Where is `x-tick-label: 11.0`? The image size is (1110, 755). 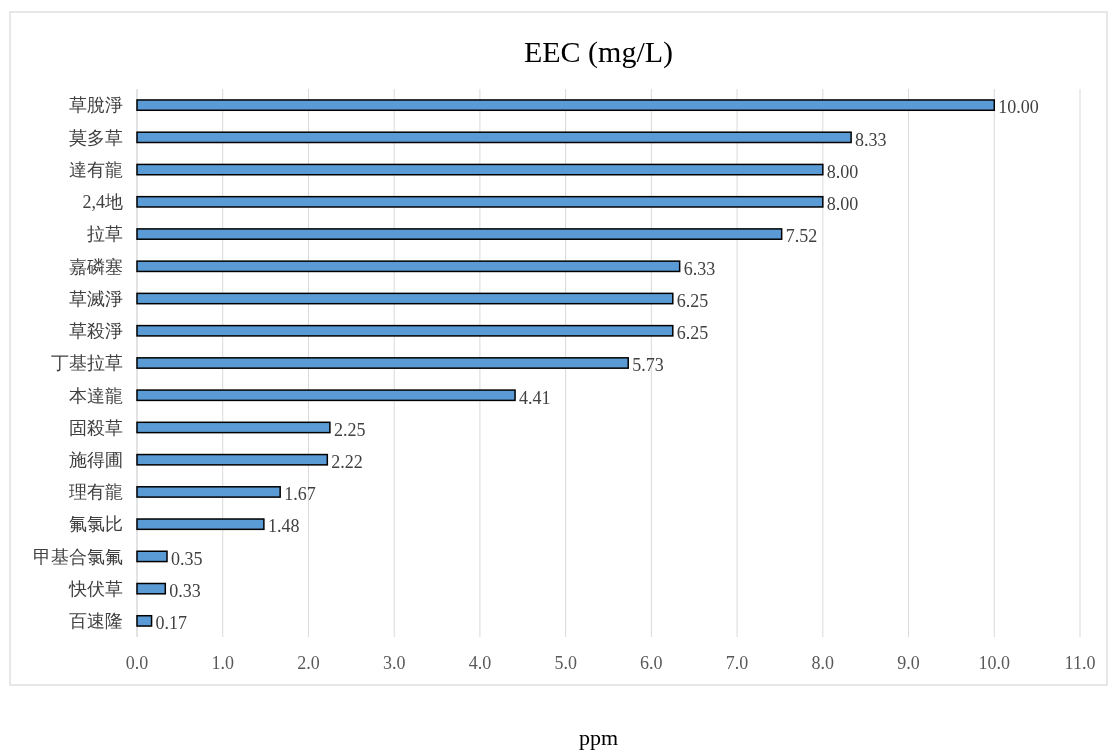 x-tick-label: 11.0 is located at coordinates (1080, 663).